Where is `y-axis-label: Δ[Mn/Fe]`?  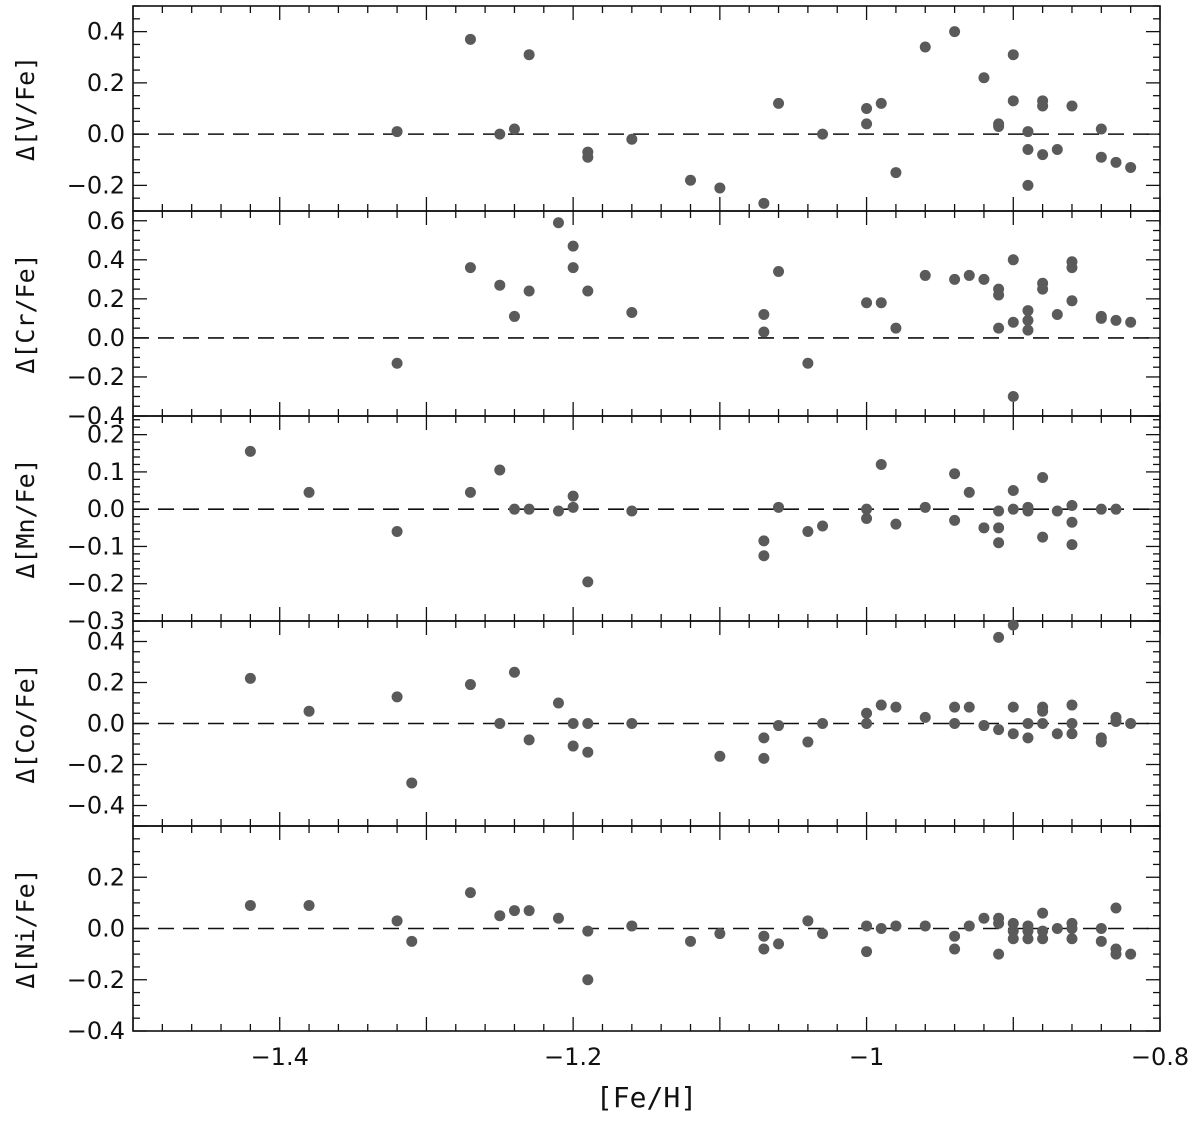
y-axis-label: Δ[Mn/Fe] is located at coordinates (25, 518).